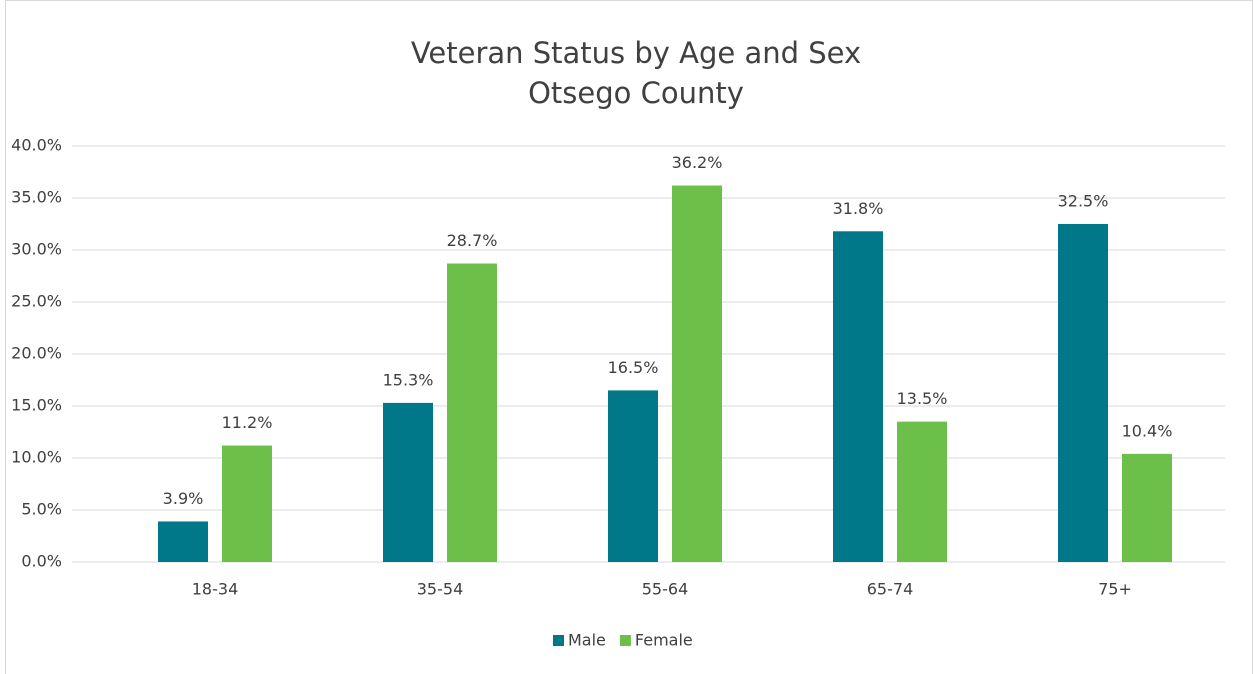 The image size is (1253, 674). Describe the element at coordinates (440, 589) in the screenshot. I see `x-tick-label: 35-54` at that location.